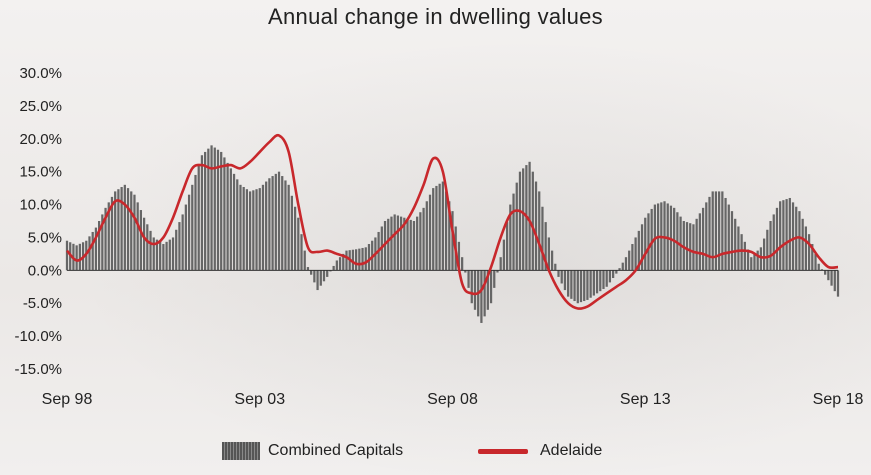 This screenshot has height=475, width=871. What do you see at coordinates (45, 270) in the screenshot?
I see `y-tick-label: 0.0%` at bounding box center [45, 270].